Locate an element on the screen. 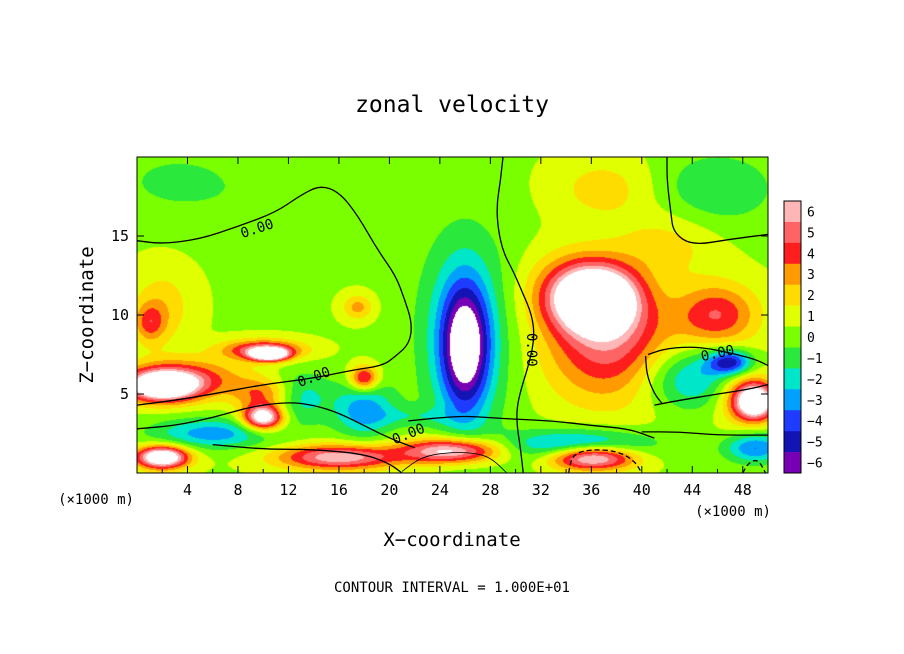 The image size is (904, 654). colorbar-label: 4 is located at coordinates (811, 254).